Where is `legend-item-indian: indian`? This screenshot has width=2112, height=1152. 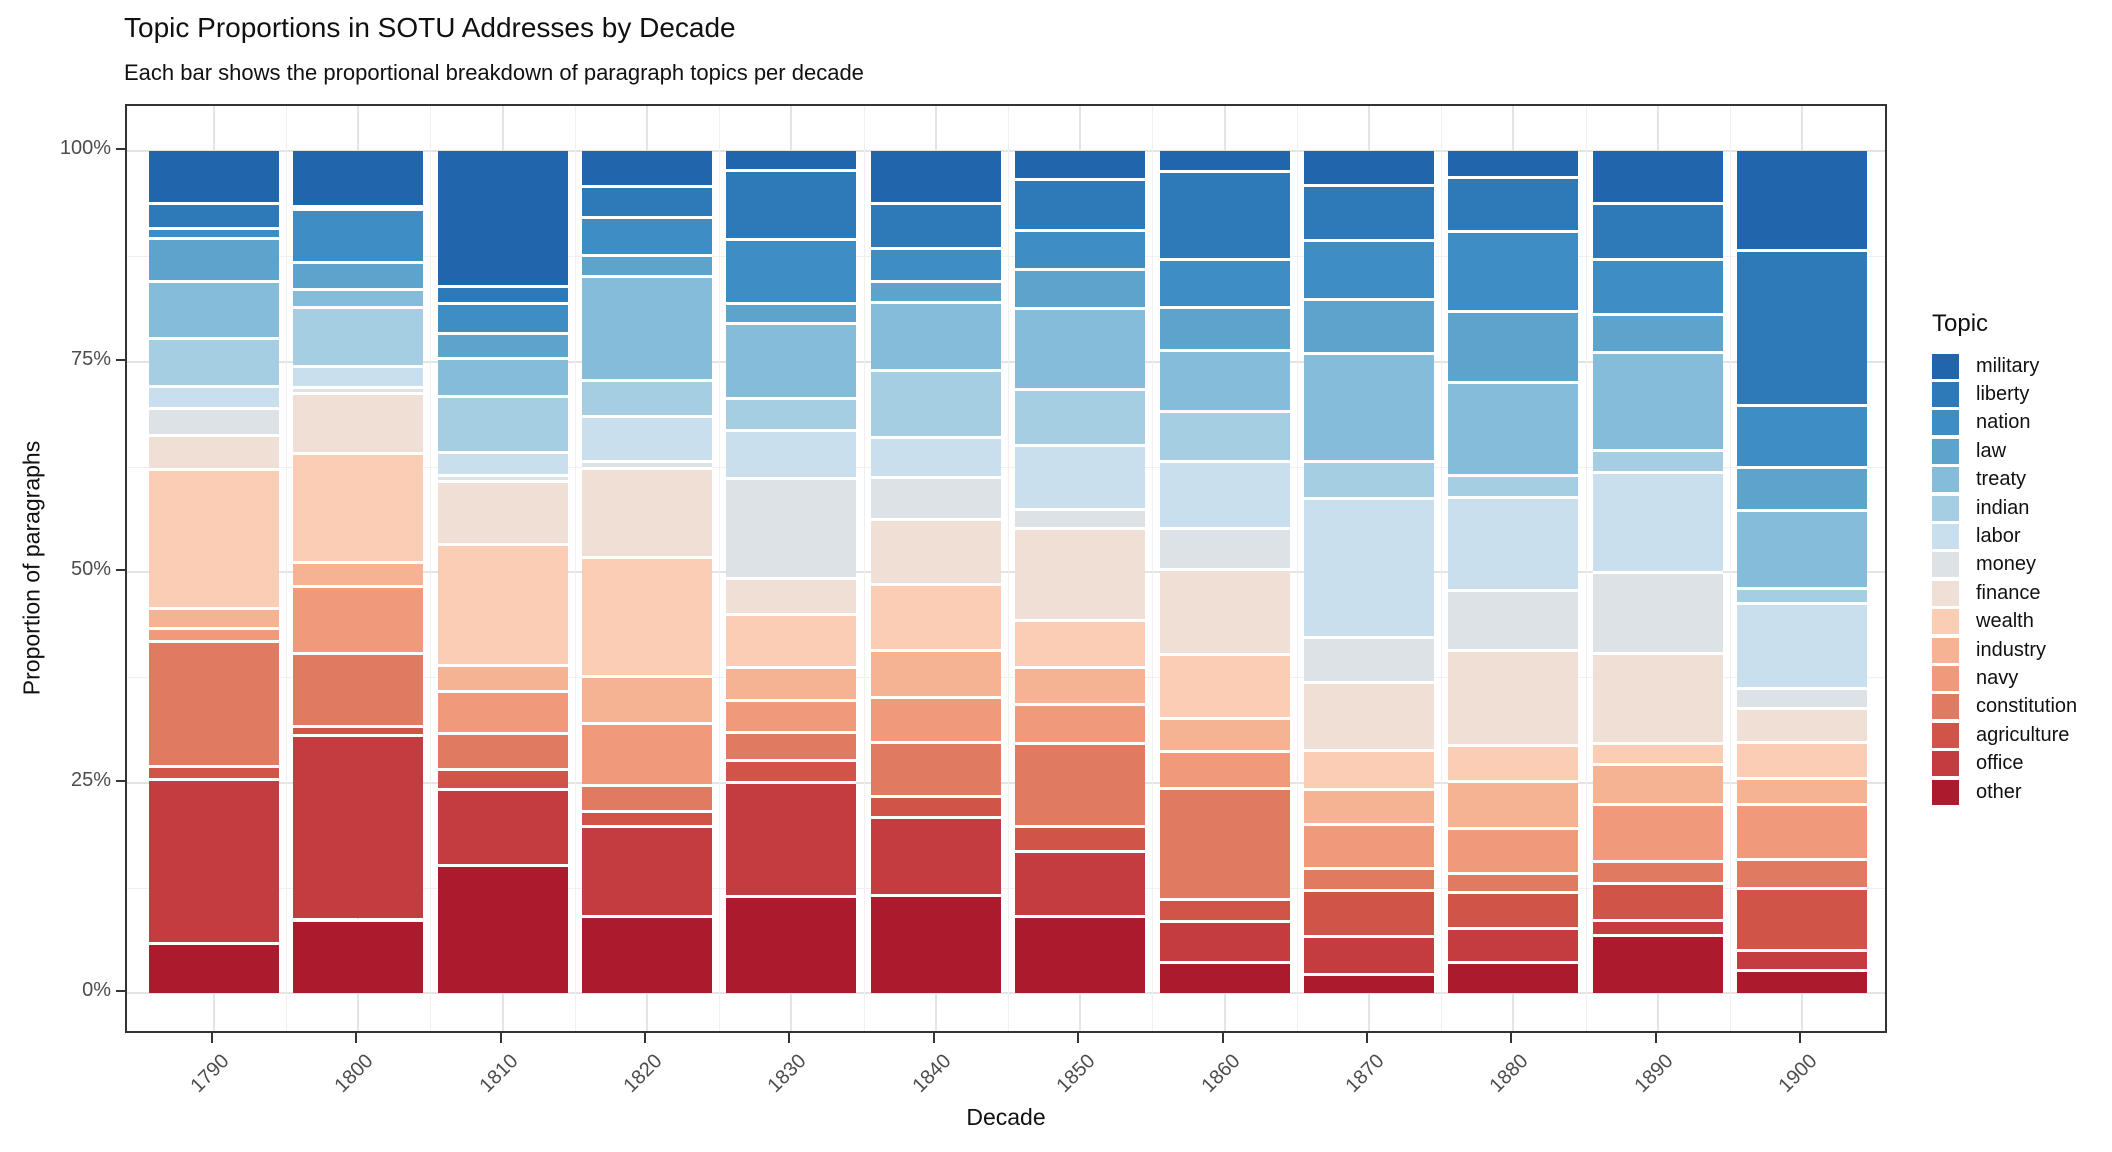
legend-item-indian: indian is located at coordinates (2004, 508).